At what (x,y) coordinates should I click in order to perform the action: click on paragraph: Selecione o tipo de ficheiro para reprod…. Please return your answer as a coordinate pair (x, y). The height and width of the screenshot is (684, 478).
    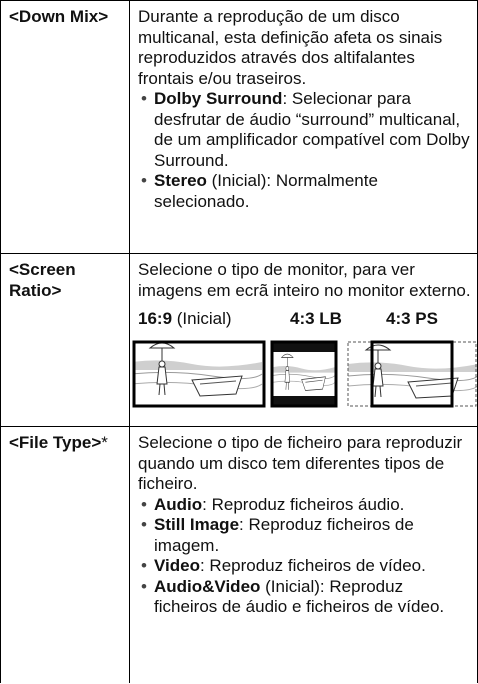
    Looking at the image, I should click on (300, 463).